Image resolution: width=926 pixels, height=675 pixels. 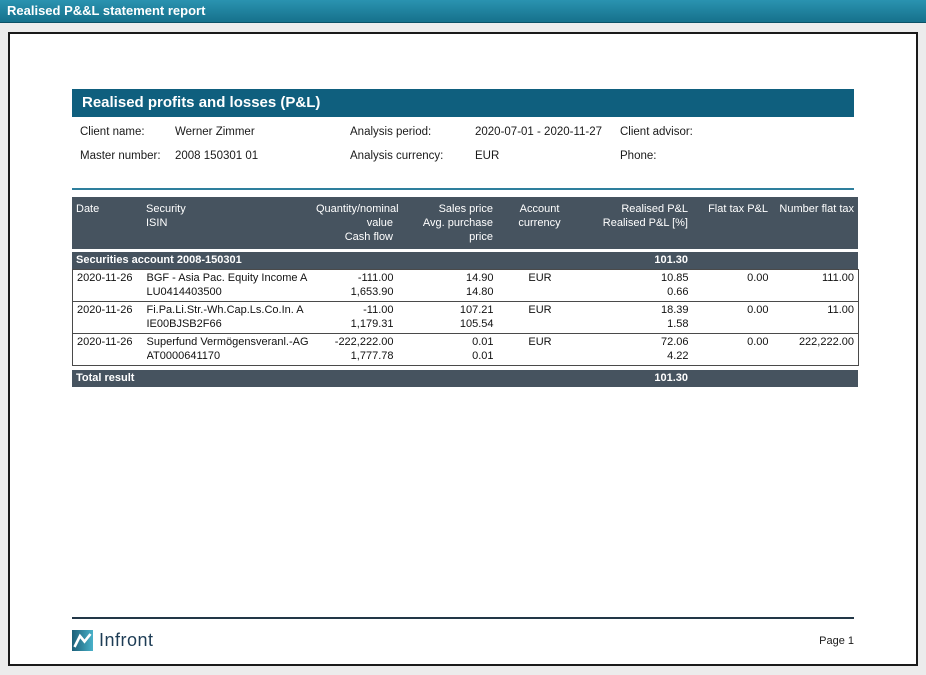 I want to click on cell-realised-pnl: 72.06 4.22, so click(x=637, y=349).